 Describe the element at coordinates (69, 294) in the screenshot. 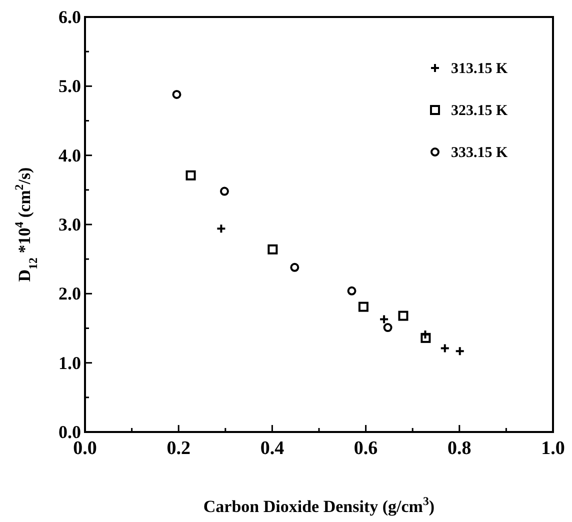

I see `y-tick-label: 2.0` at that location.